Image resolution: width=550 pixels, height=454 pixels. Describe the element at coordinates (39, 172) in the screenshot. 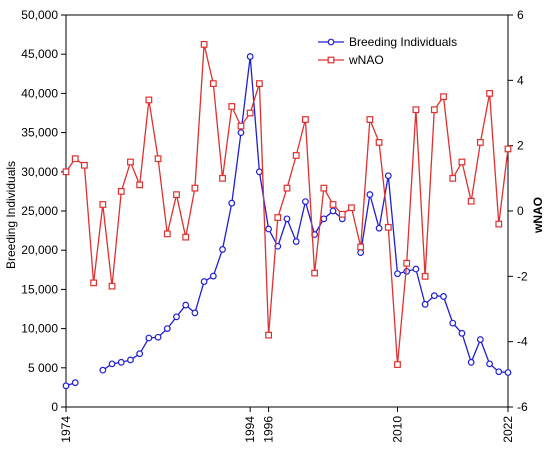

I see `y-tick-label: 30,000` at that location.